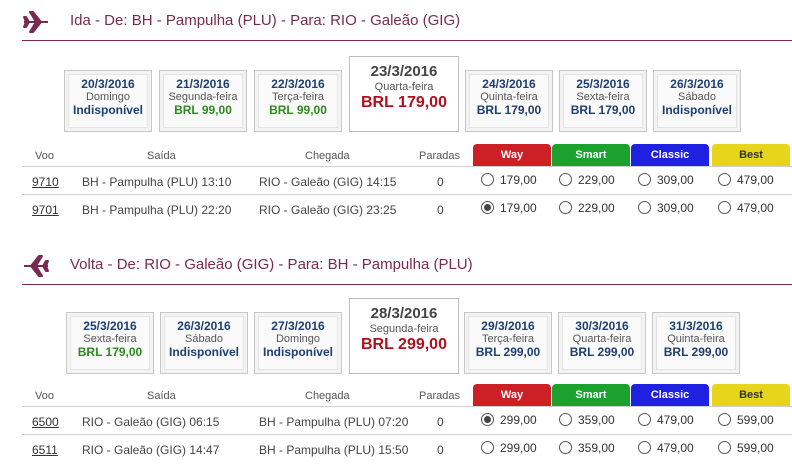 The image size is (792, 470). Describe the element at coordinates (602, 339) in the screenshot. I see `weekday-label: Quarta-feira` at that location.